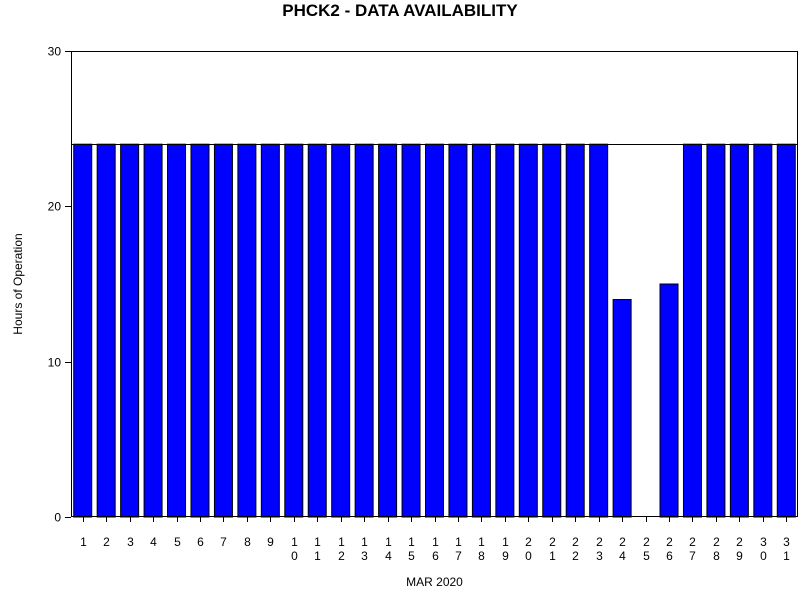 This screenshot has width=800, height=600. I want to click on x-tick-label-9: 9, so click(270, 542).